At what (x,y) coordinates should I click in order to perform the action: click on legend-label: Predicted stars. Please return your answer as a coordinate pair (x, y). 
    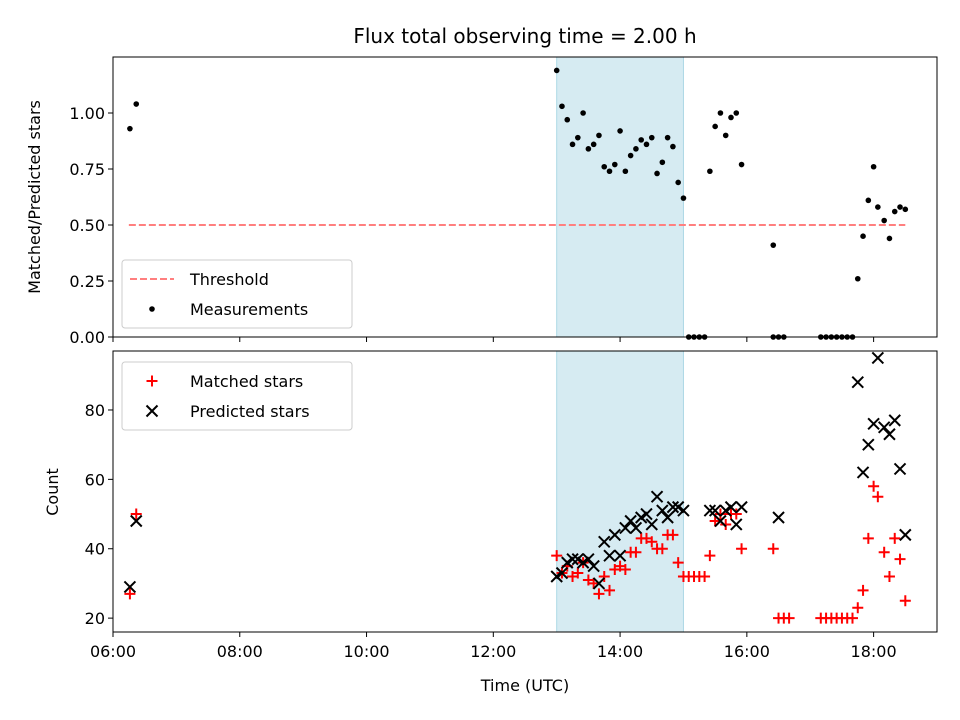
    Looking at the image, I should click on (250, 411).